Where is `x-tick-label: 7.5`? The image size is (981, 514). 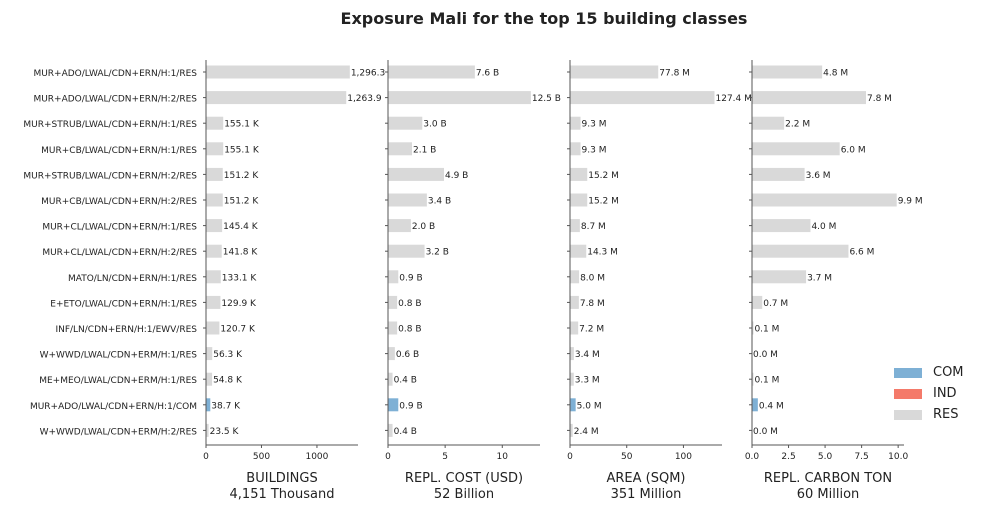
x-tick-label: 7.5 is located at coordinates (861, 457).